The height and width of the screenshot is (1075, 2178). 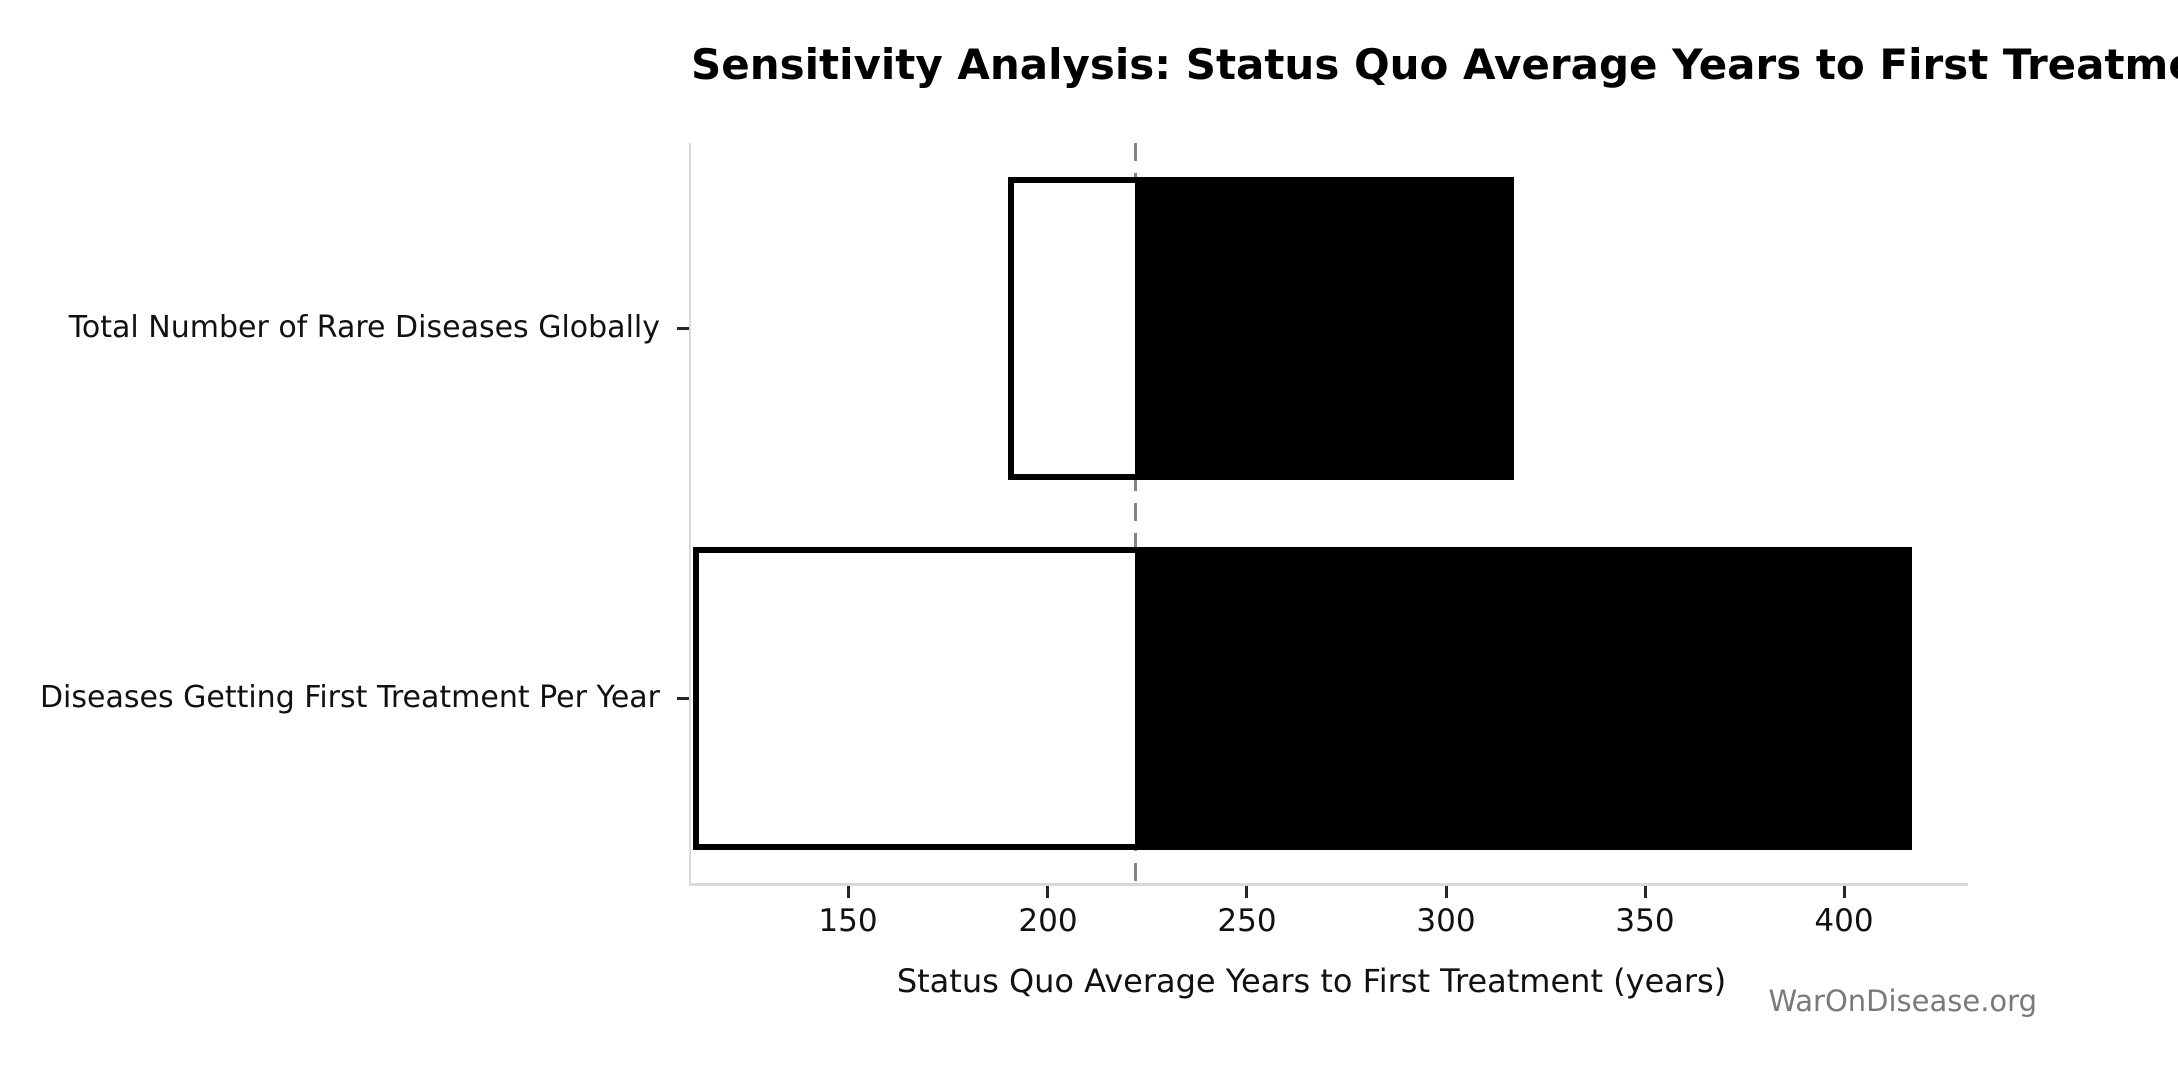 I want to click on x-tick-label: 350, so click(x=1645, y=921).